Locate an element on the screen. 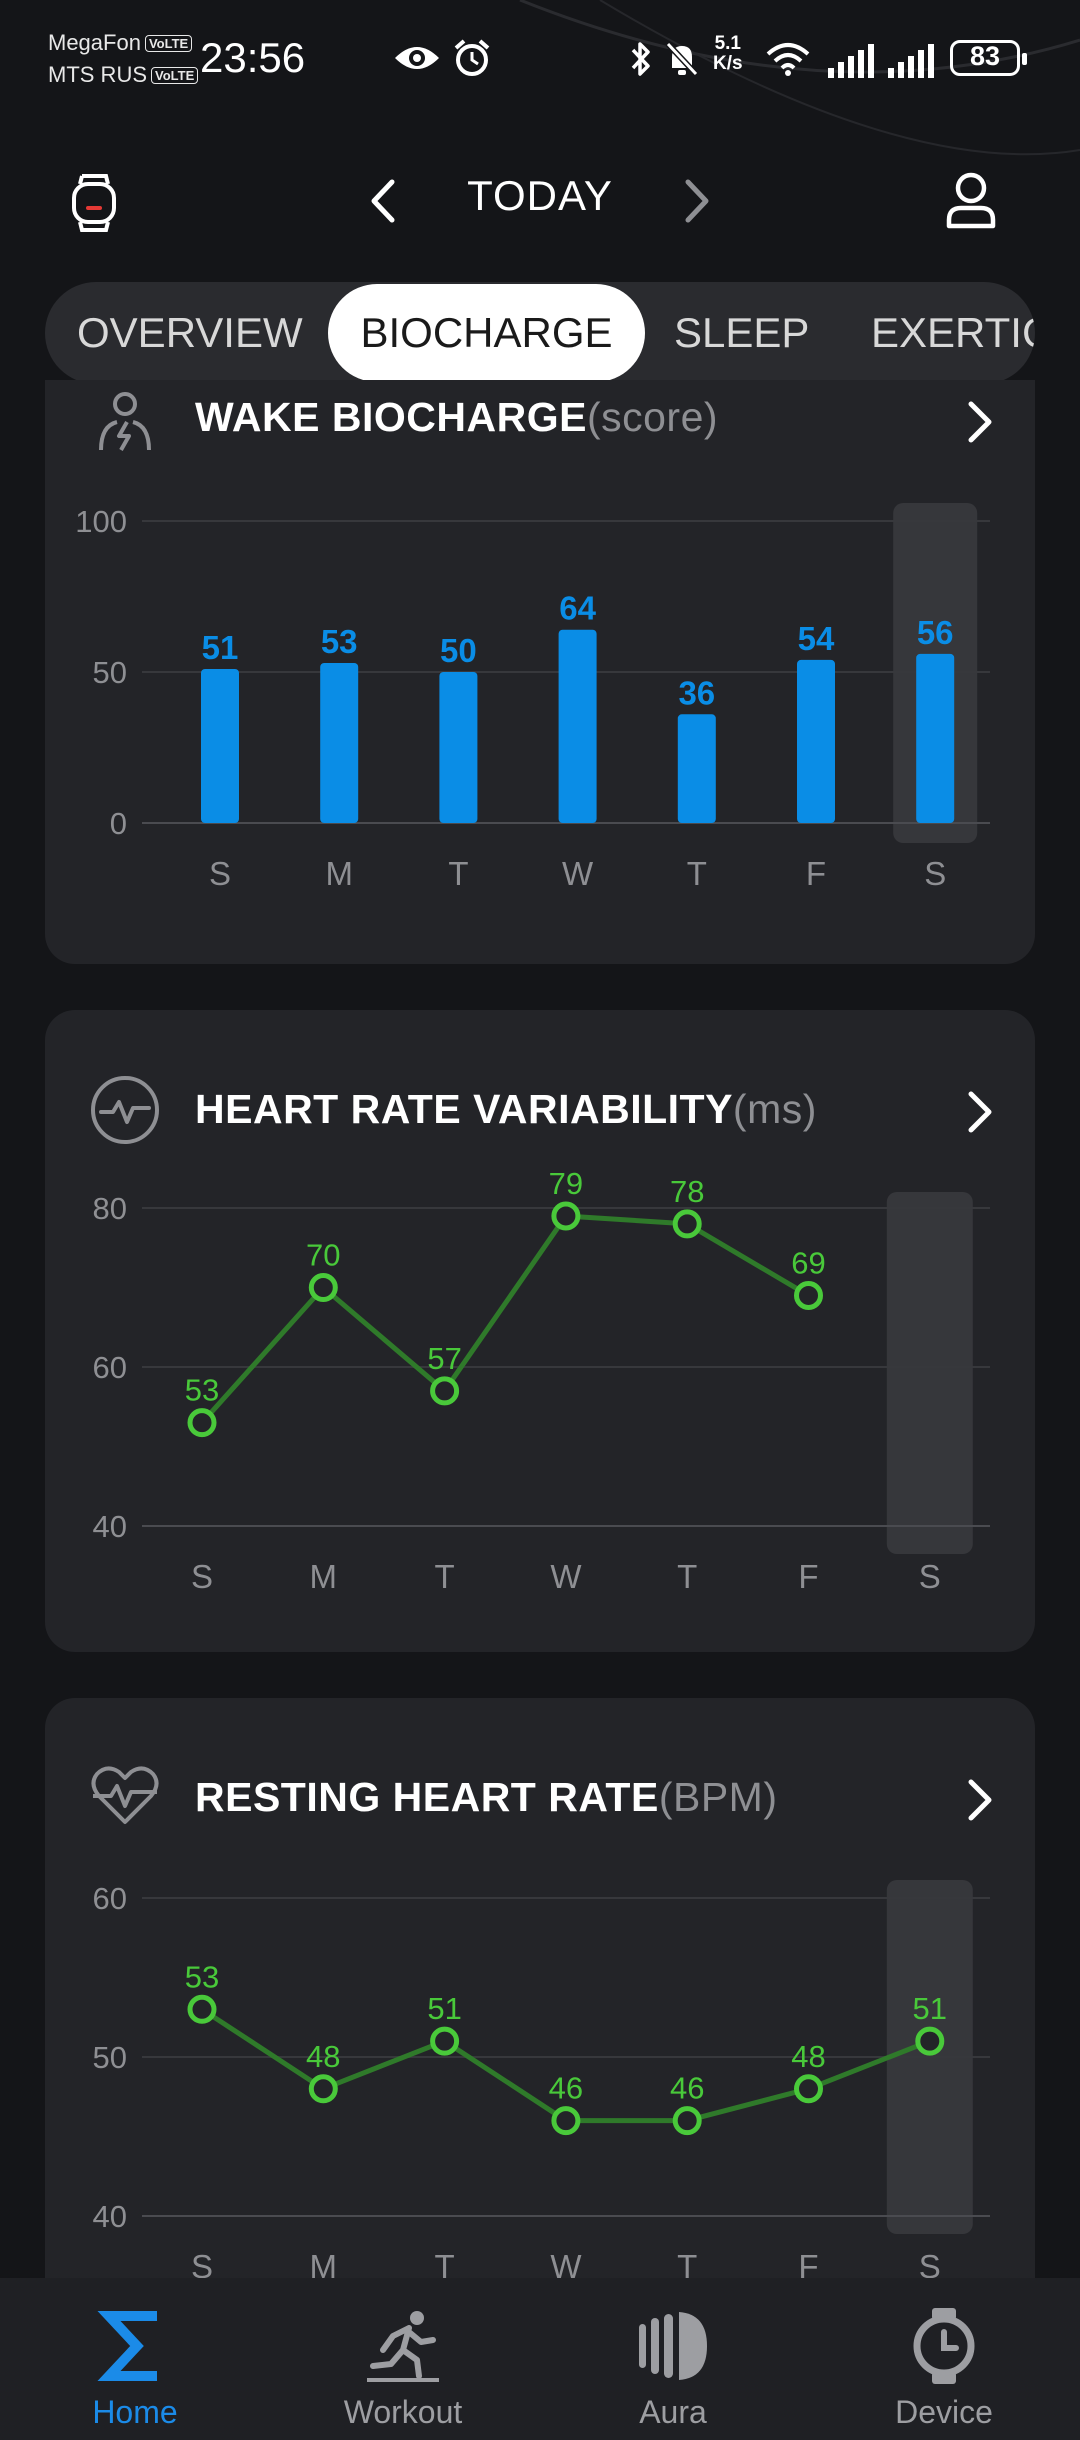  data-label: 46 is located at coordinates (566, 2088).